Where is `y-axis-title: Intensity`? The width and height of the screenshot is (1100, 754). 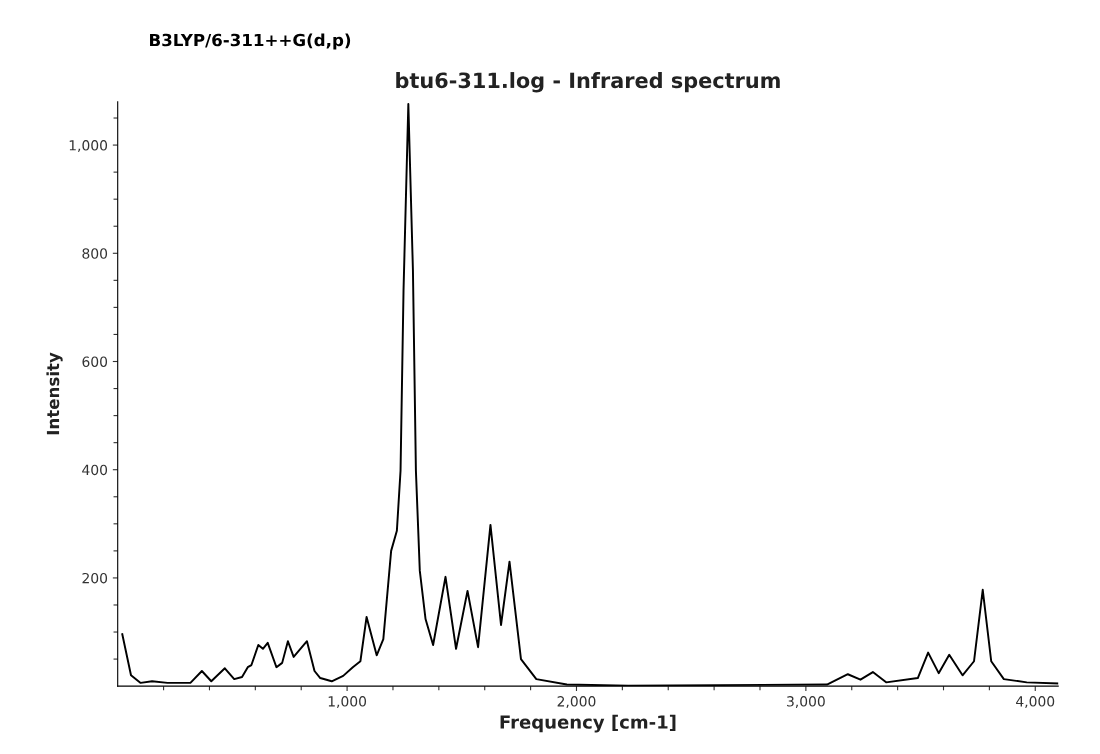 y-axis-title: Intensity is located at coordinates (54, 393).